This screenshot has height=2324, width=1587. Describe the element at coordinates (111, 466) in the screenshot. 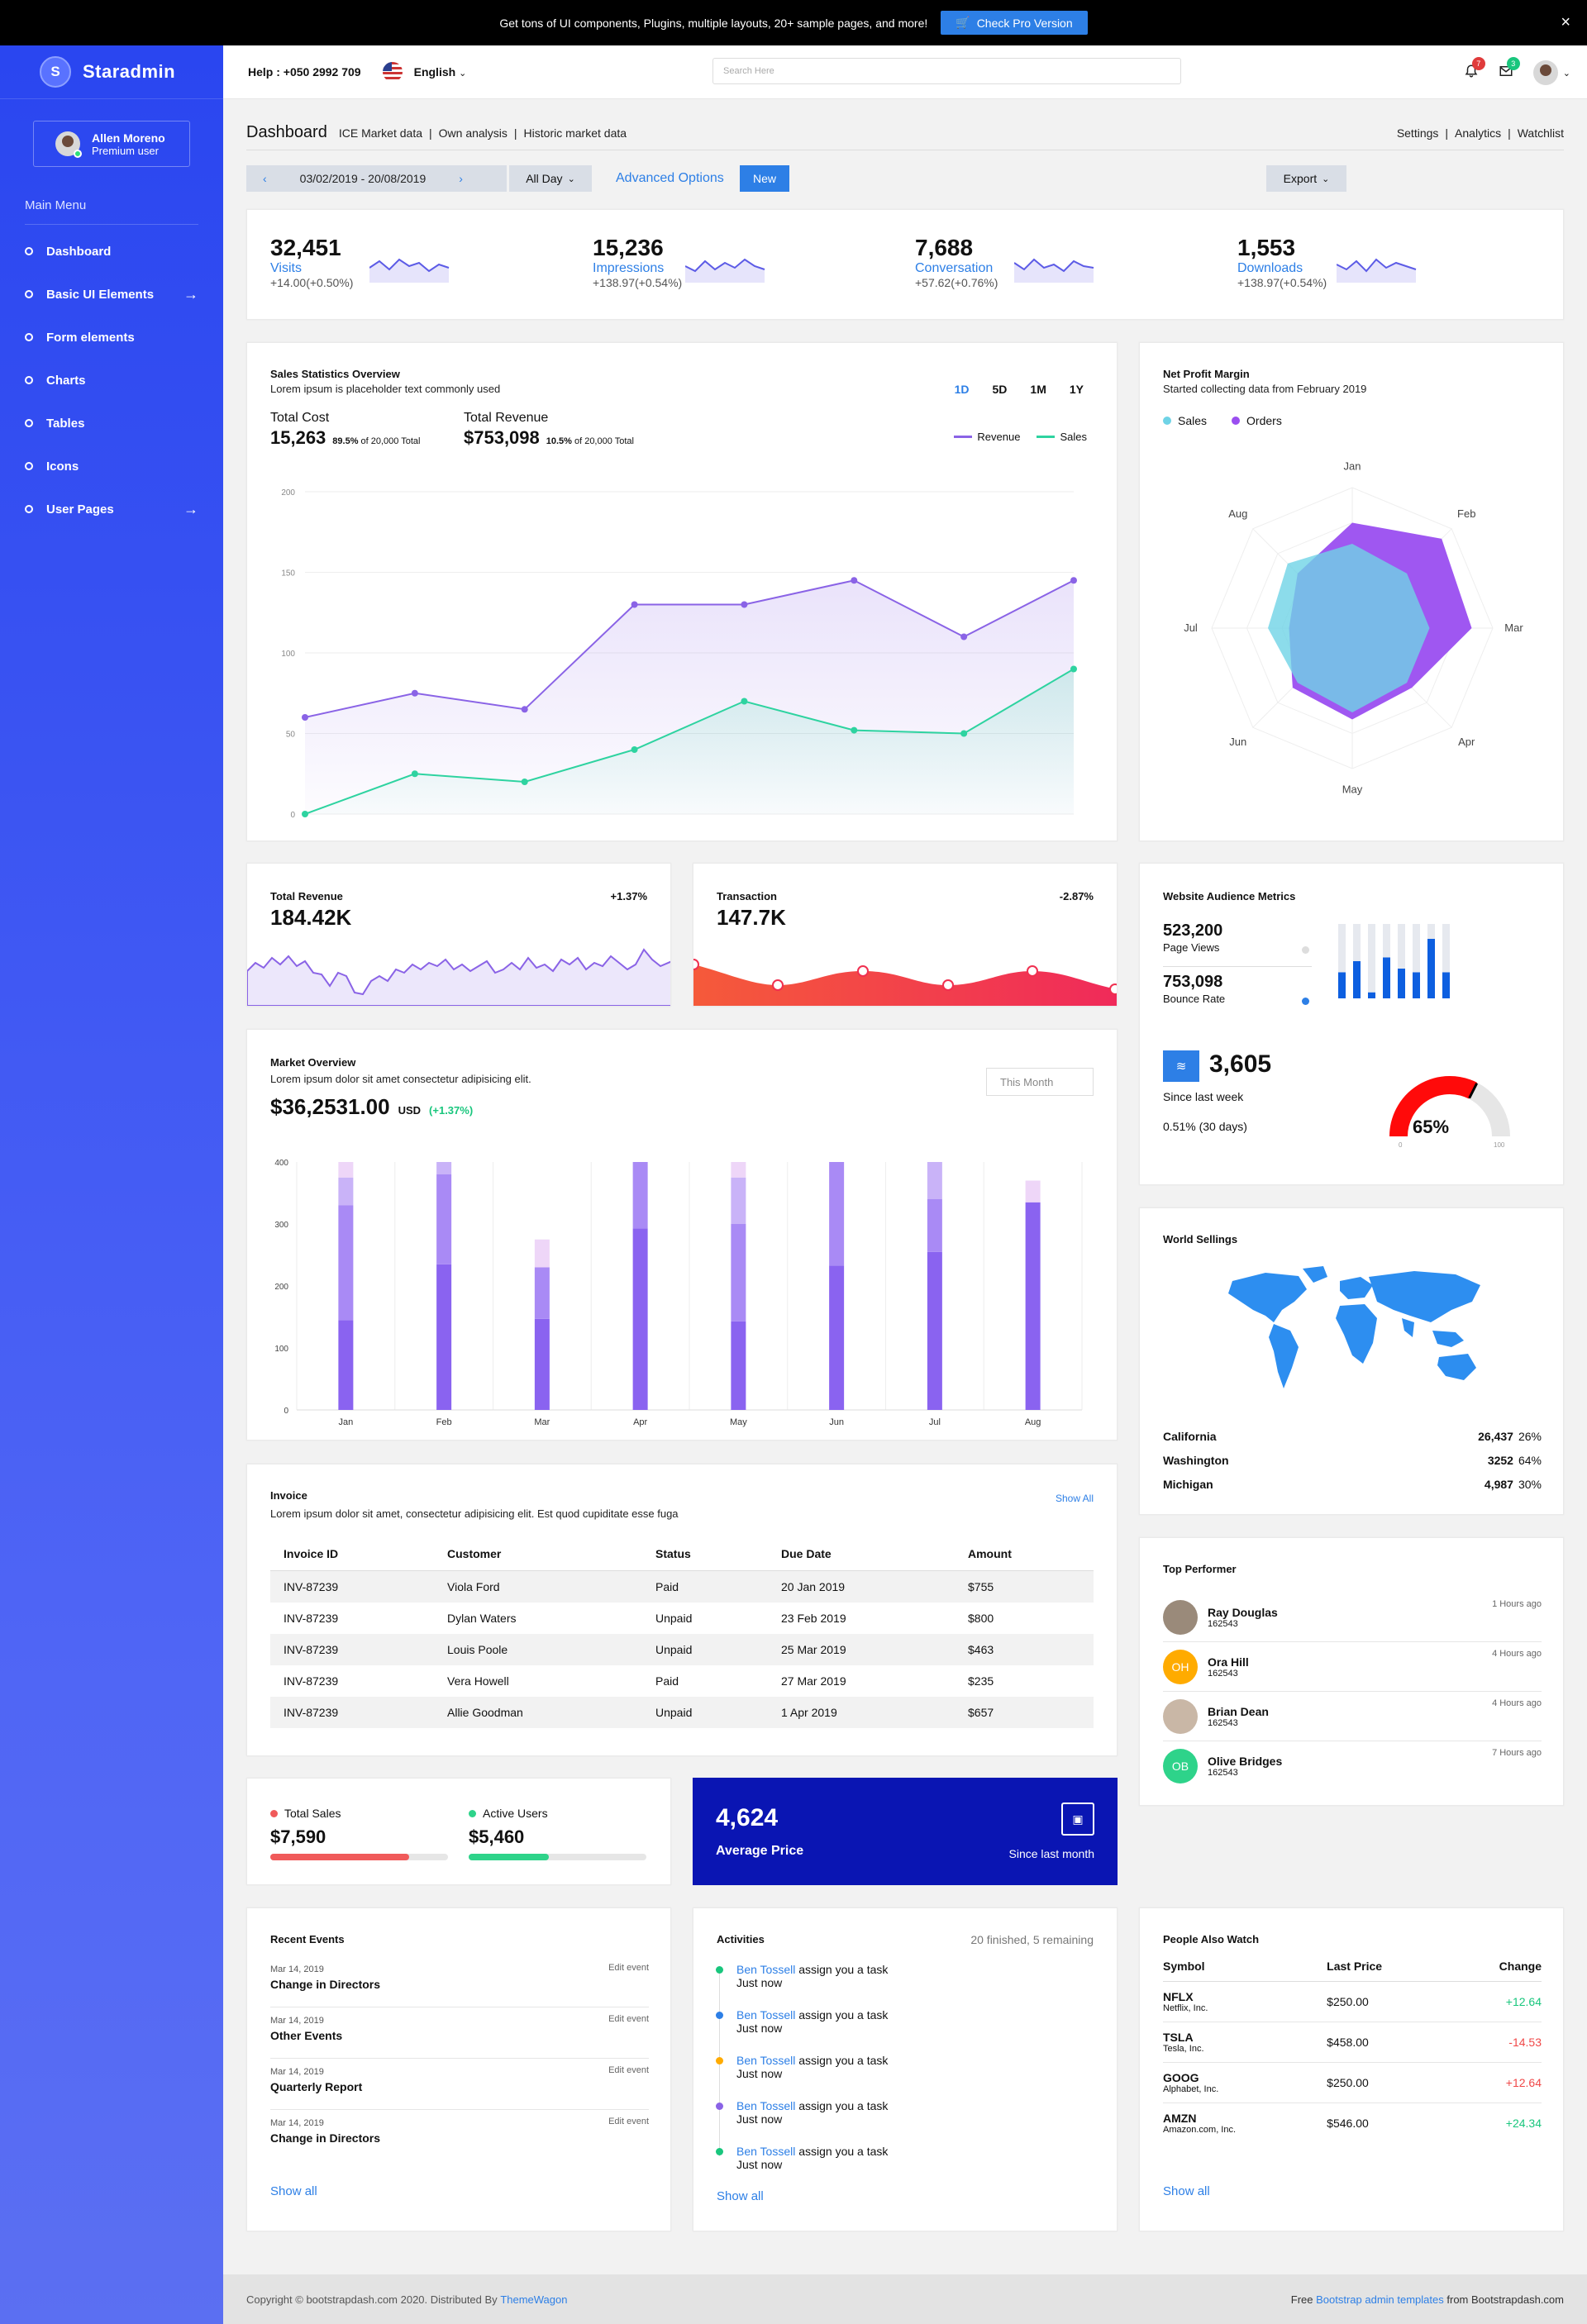

I see `sidebar-item-5: Icons` at that location.